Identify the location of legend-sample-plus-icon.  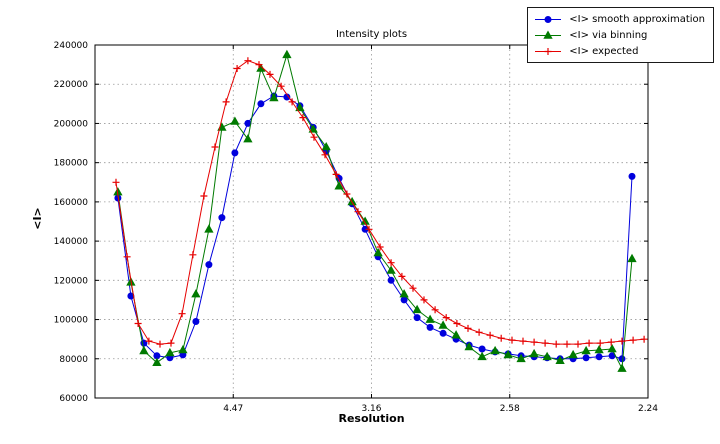
(548, 51).